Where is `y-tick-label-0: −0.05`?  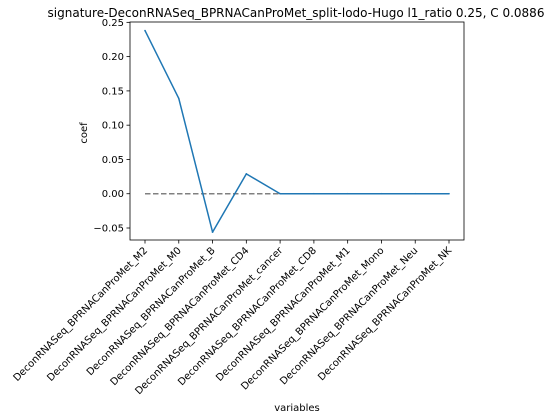
y-tick-label-0: −0.05 is located at coordinates (108, 229).